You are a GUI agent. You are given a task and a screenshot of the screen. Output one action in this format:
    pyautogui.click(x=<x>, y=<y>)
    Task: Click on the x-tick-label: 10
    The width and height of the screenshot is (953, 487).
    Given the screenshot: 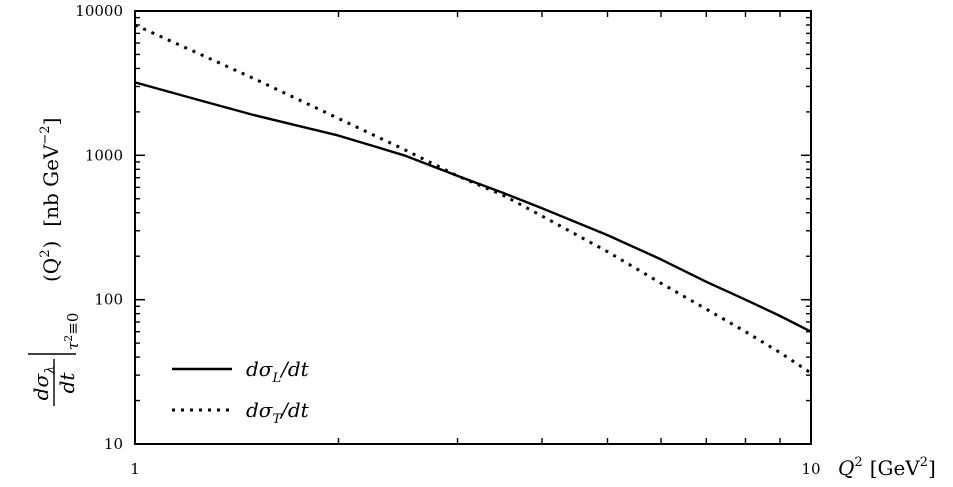 What is the action you would take?
    pyautogui.click(x=810, y=469)
    